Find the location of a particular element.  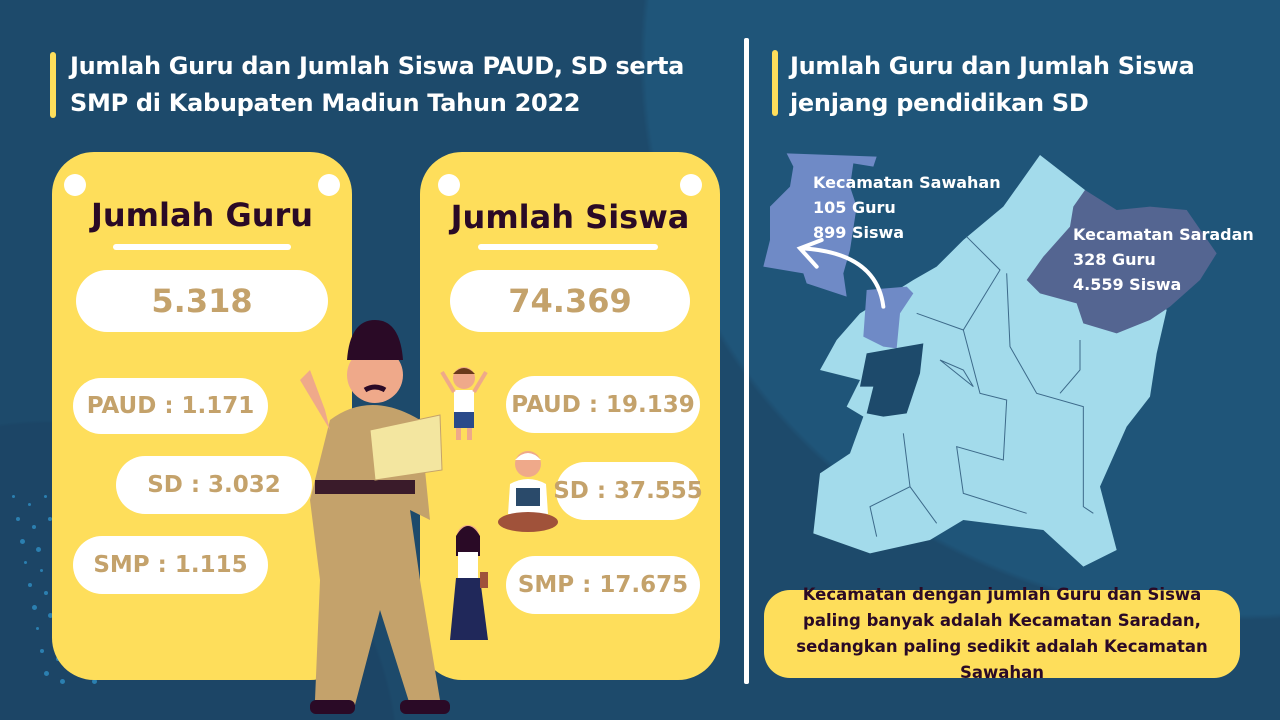

guru-smp: SMP : 1.115 is located at coordinates (170, 565).